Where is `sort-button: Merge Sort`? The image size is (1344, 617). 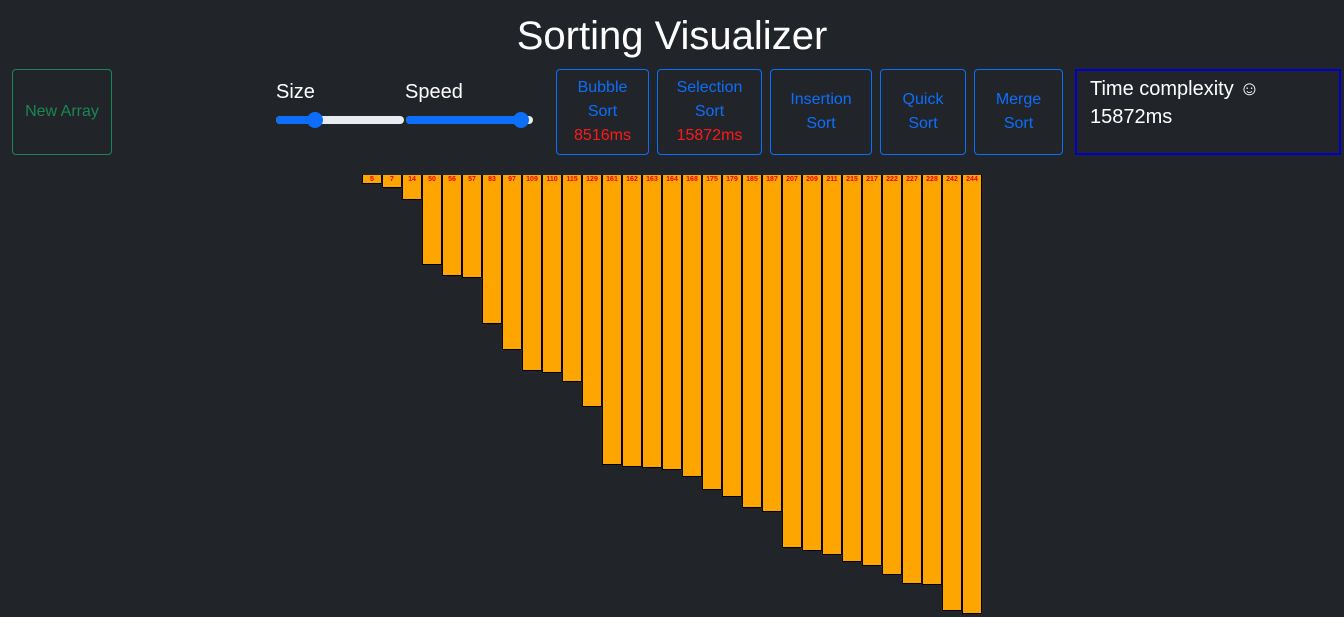
sort-button: Merge Sort is located at coordinates (1018, 112).